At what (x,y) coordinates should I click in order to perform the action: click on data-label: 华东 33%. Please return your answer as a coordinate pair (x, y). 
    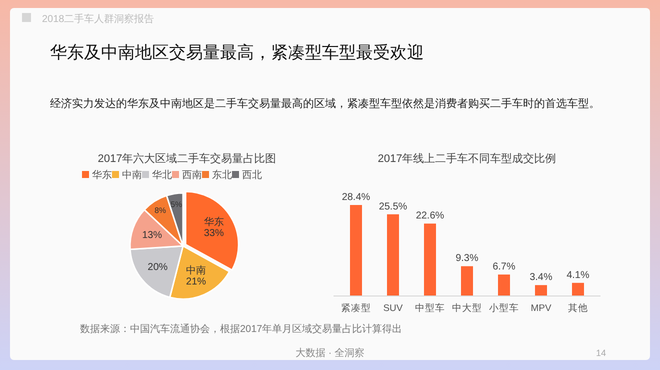
    Looking at the image, I should click on (214, 228).